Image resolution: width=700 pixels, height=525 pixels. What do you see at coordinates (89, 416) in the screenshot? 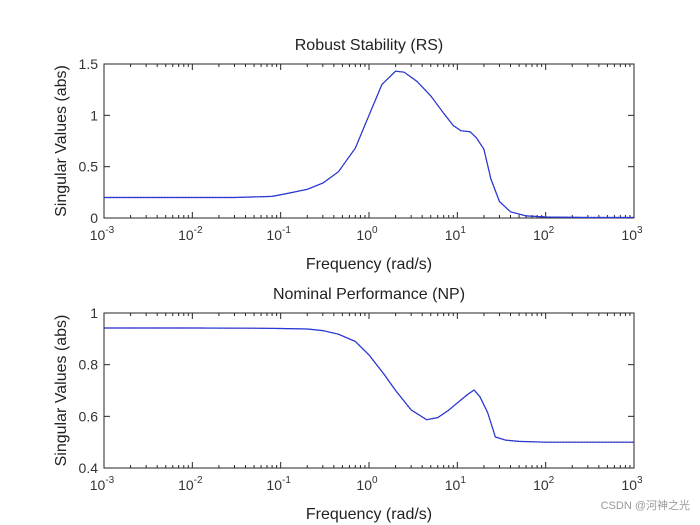
I see `y-tick-label: 0.6` at bounding box center [89, 416].